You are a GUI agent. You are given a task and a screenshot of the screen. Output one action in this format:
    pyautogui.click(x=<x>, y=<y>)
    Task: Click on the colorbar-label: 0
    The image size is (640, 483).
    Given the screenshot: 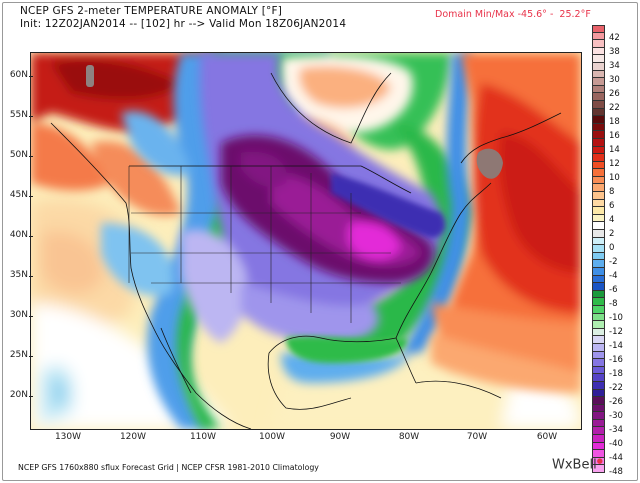 What is the action you would take?
    pyautogui.click(x=612, y=248)
    